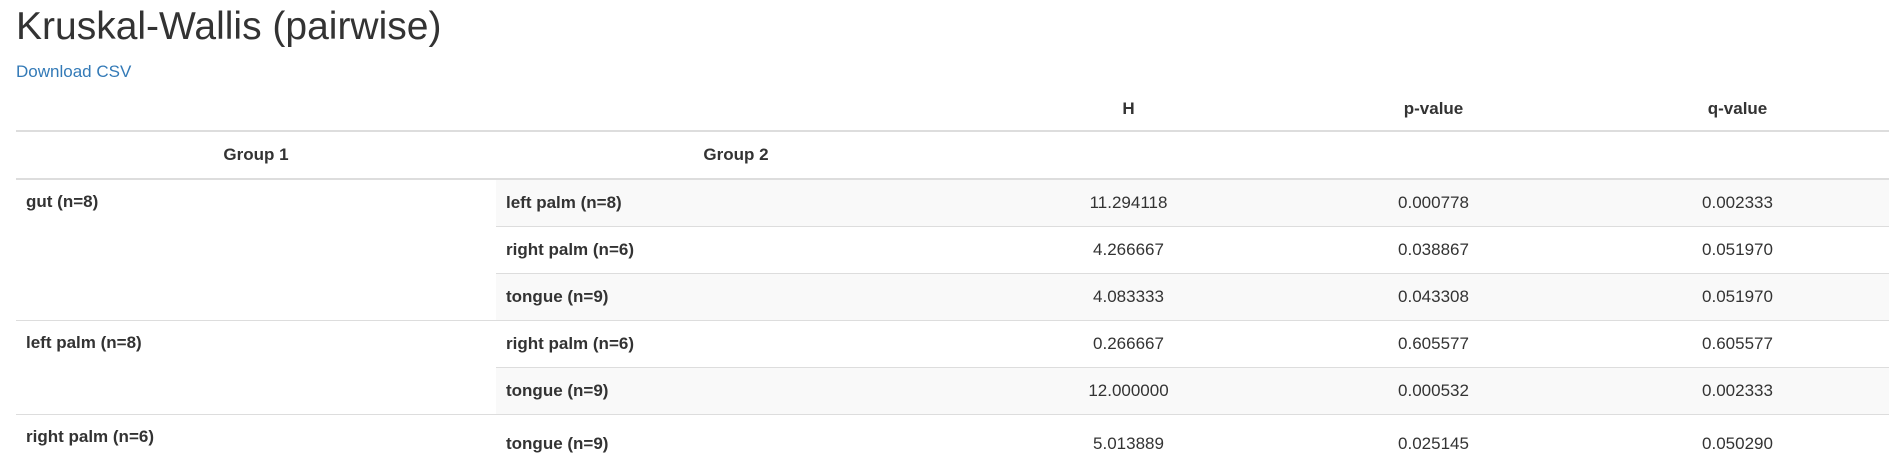 The image size is (1889, 473). Describe the element at coordinates (1737, 109) in the screenshot. I see `q-value-column-header: q-value` at that location.